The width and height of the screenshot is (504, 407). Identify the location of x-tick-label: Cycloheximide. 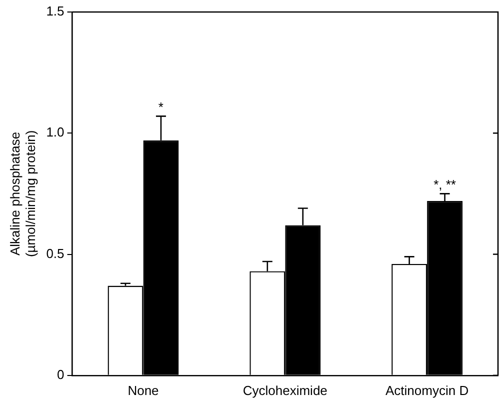
(285, 390).